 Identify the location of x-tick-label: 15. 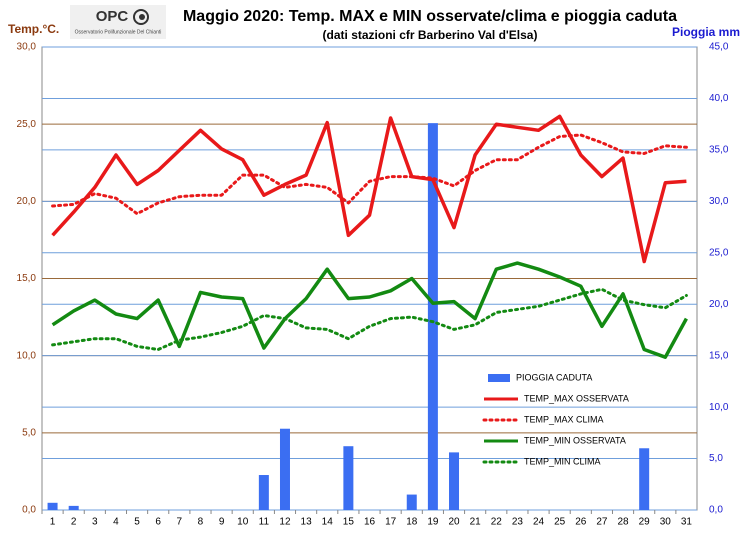
(349, 522).